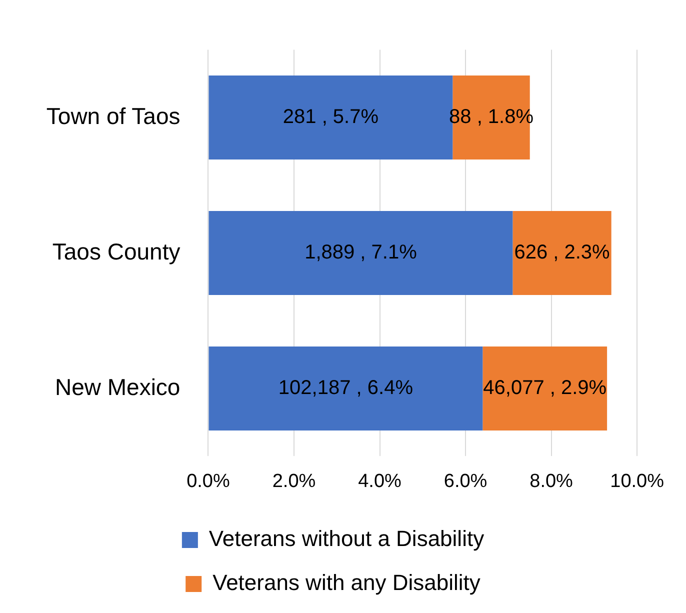  What do you see at coordinates (380, 481) in the screenshot?
I see `x-tick-label: 4.0%` at bounding box center [380, 481].